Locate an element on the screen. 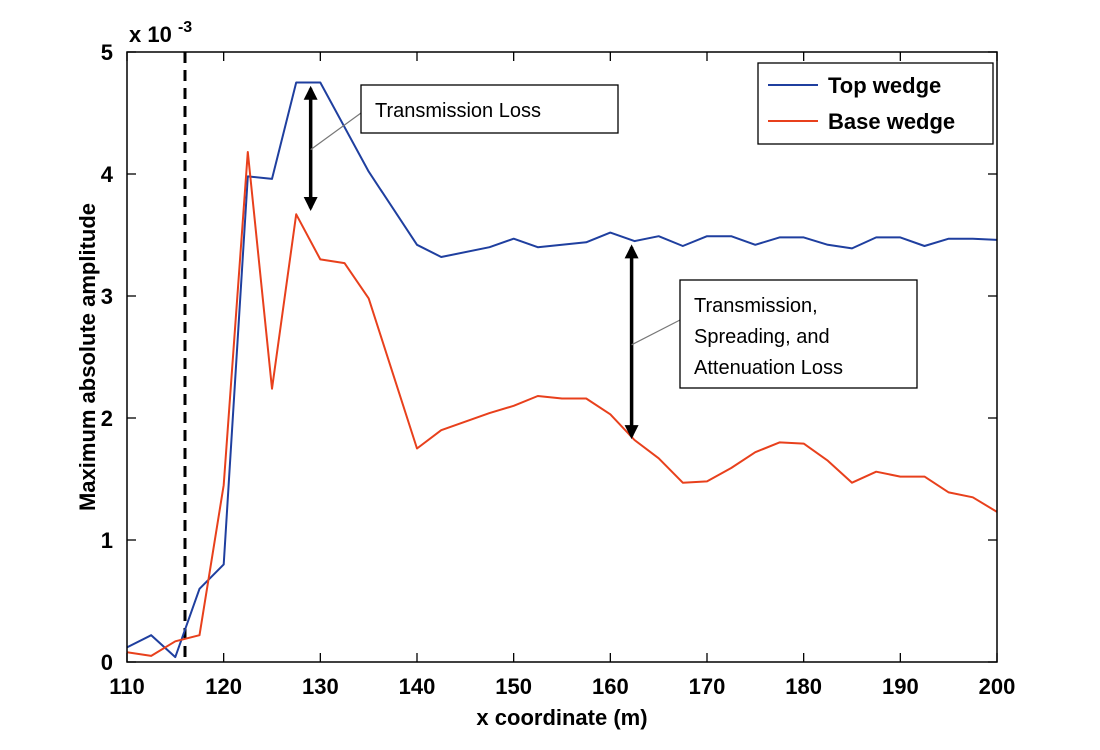 Image resolution: width=1100 pixels, height=750 pixels. y-tick-label: 0 is located at coordinates (107, 662).